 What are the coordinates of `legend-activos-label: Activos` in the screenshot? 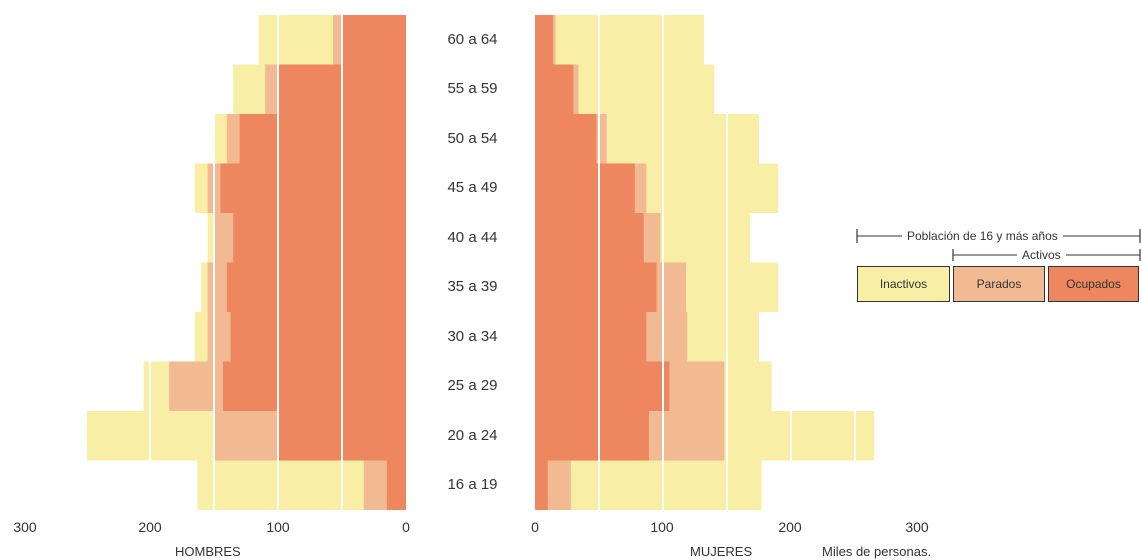 It's located at (1041, 255).